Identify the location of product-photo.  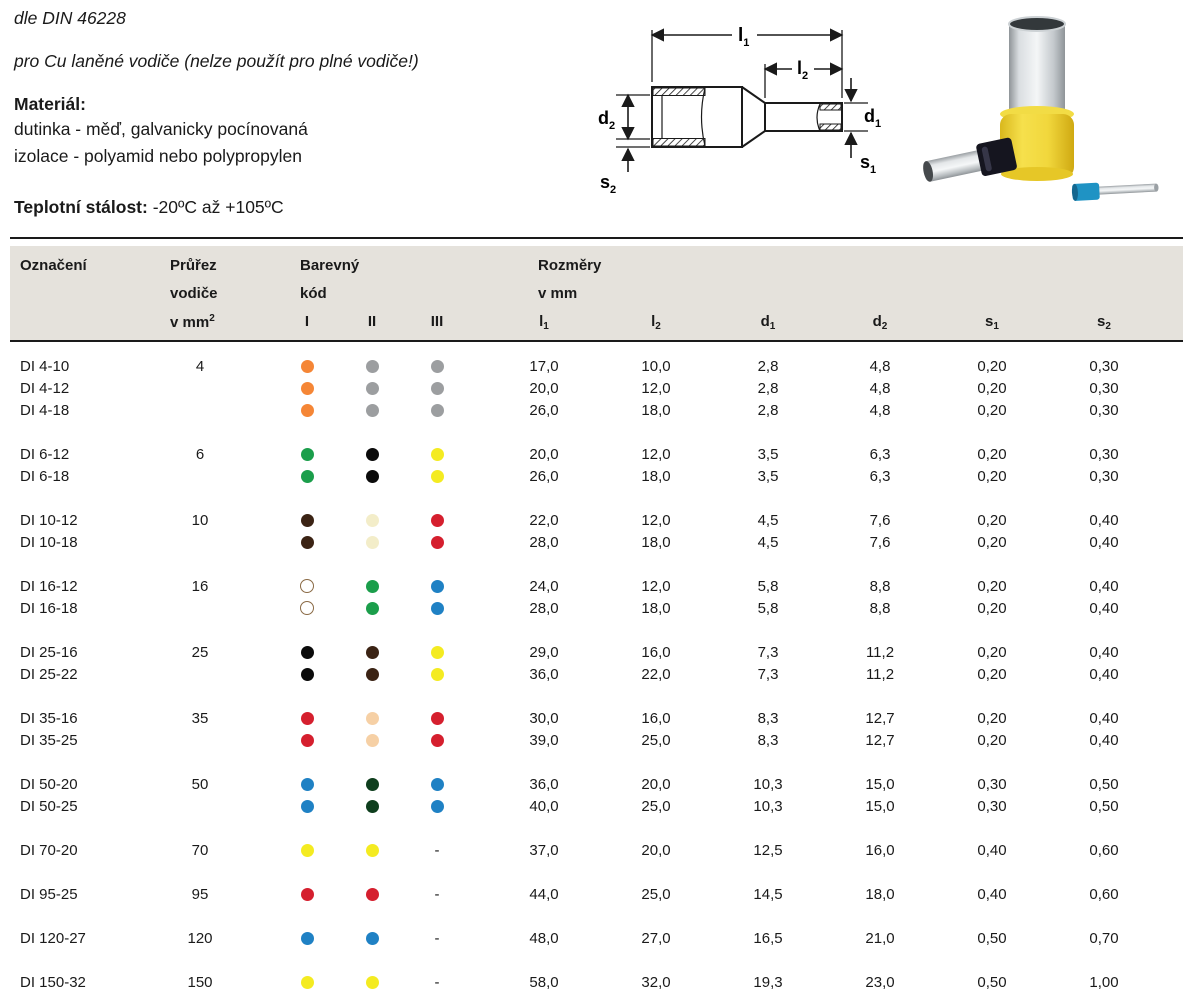
(1045, 117).